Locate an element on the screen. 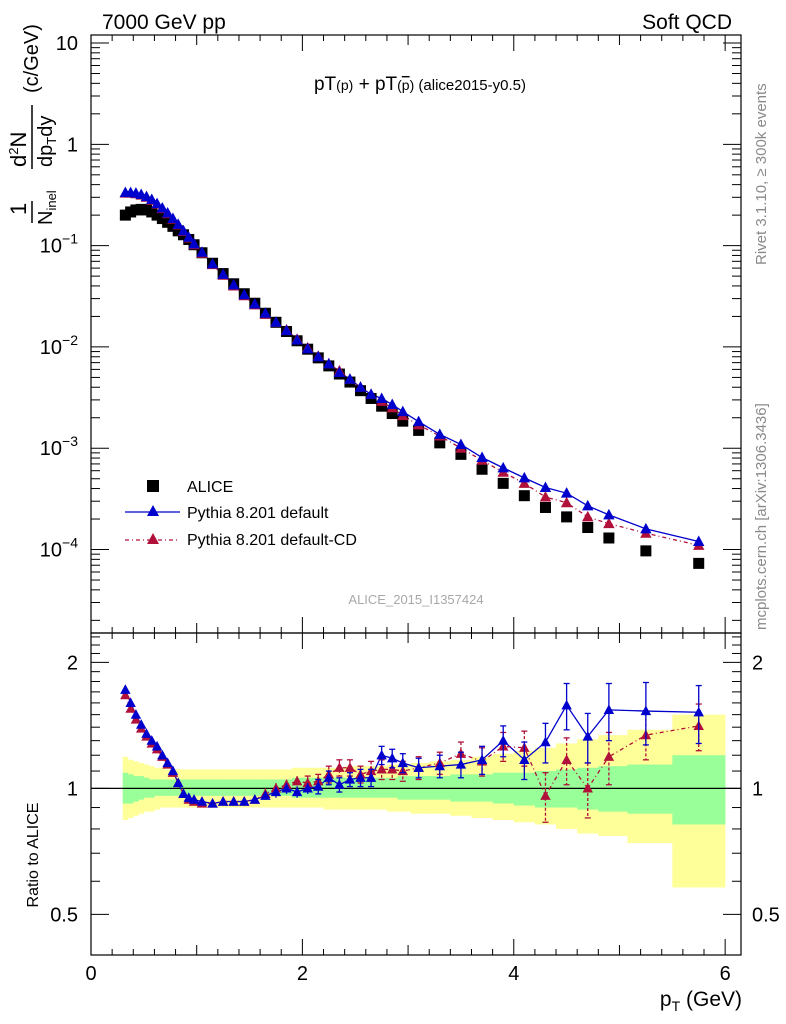  header-right: Soft QCD is located at coordinates (687, 22).